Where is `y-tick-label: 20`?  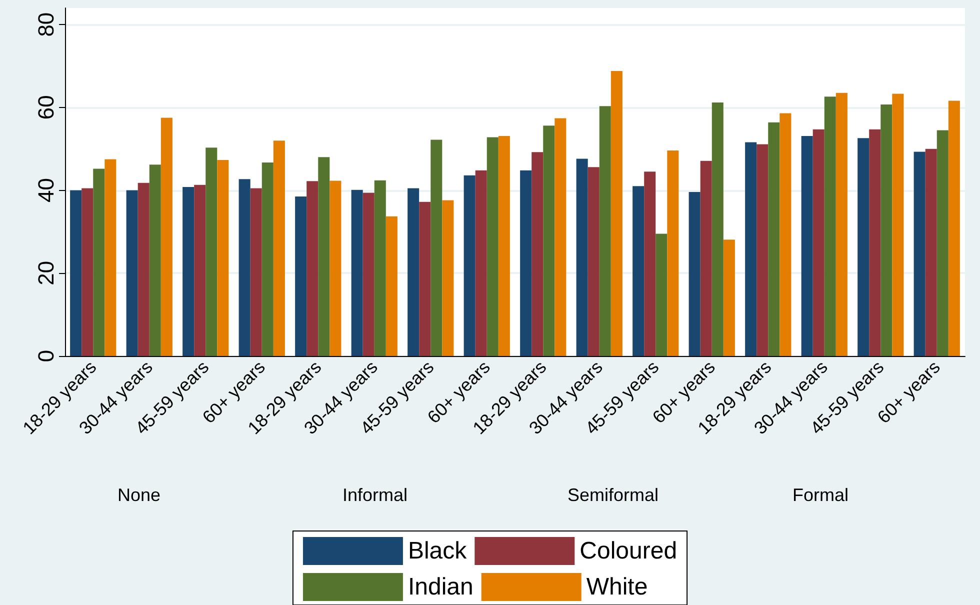
y-tick-label: 20 is located at coordinates (46, 273).